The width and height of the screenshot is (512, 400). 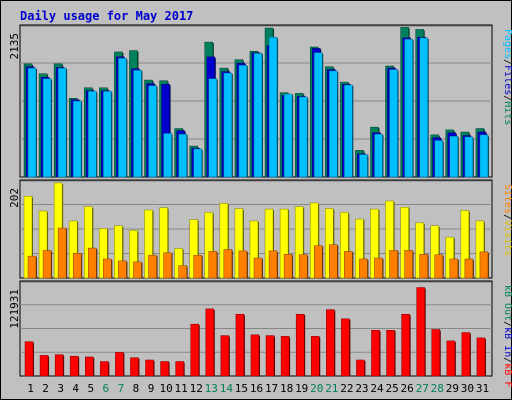 I want to click on x-tick-label: 29, so click(x=452, y=388).